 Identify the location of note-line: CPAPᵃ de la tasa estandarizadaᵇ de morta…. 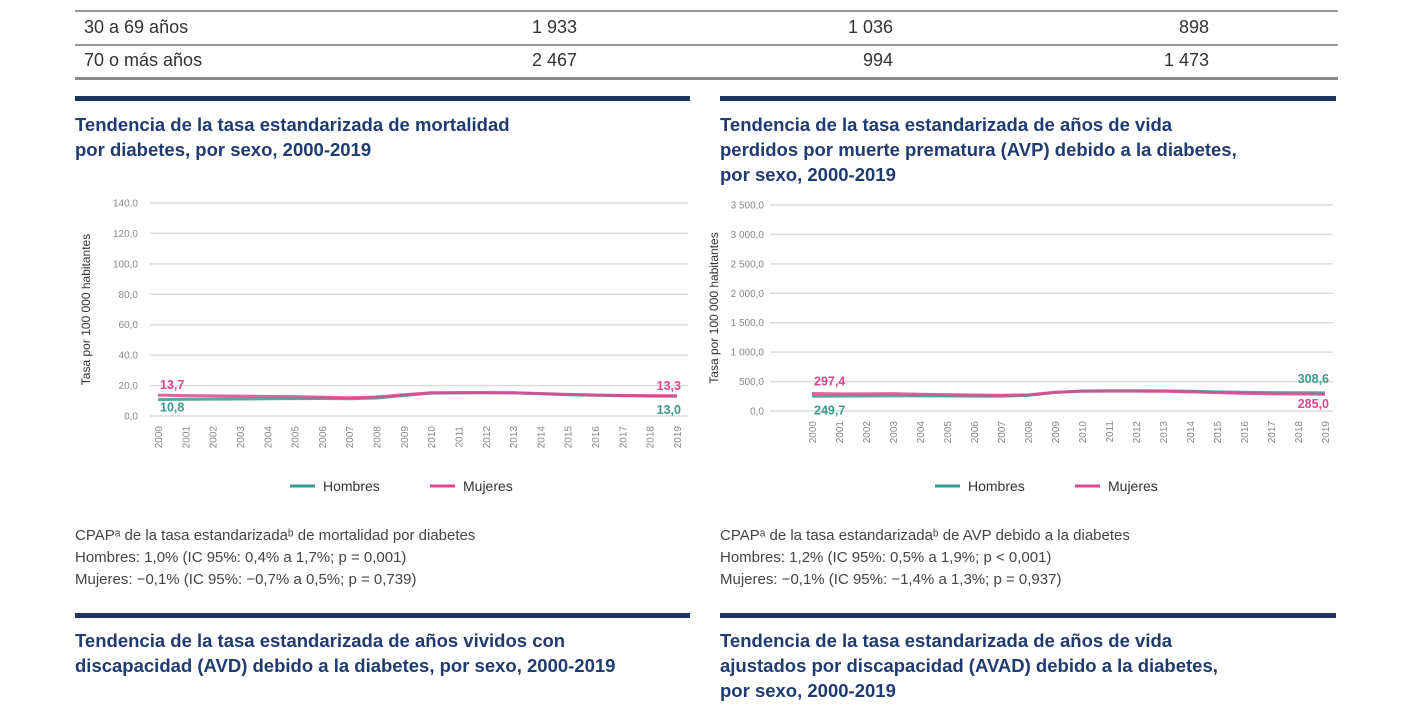
(275, 535).